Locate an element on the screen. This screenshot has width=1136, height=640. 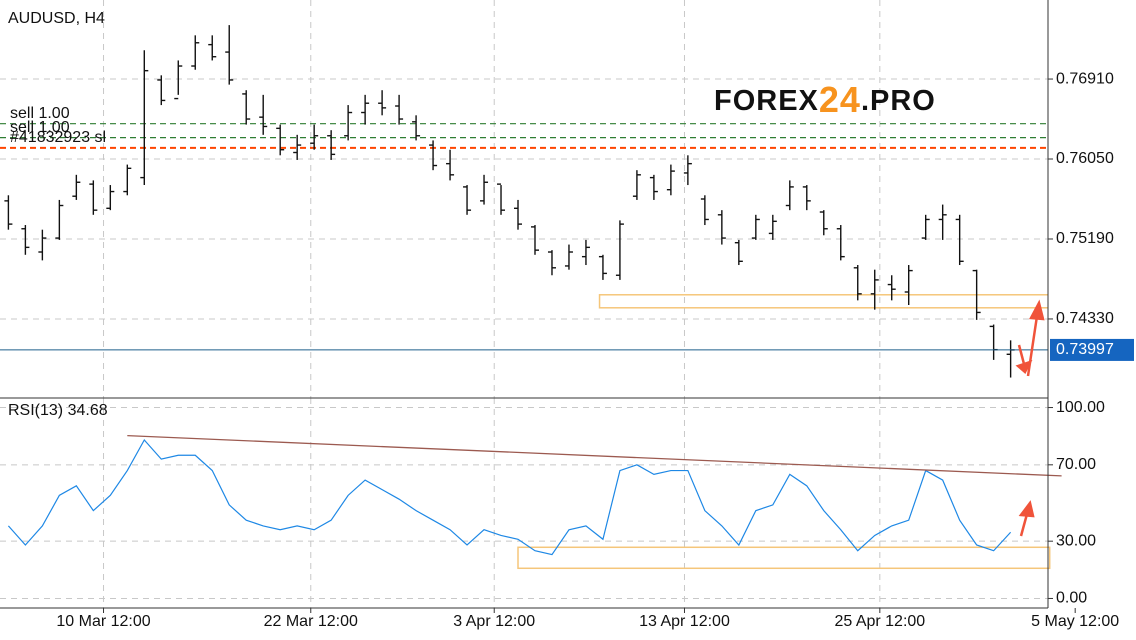
watermark-part: 24 is located at coordinates (840, 99).